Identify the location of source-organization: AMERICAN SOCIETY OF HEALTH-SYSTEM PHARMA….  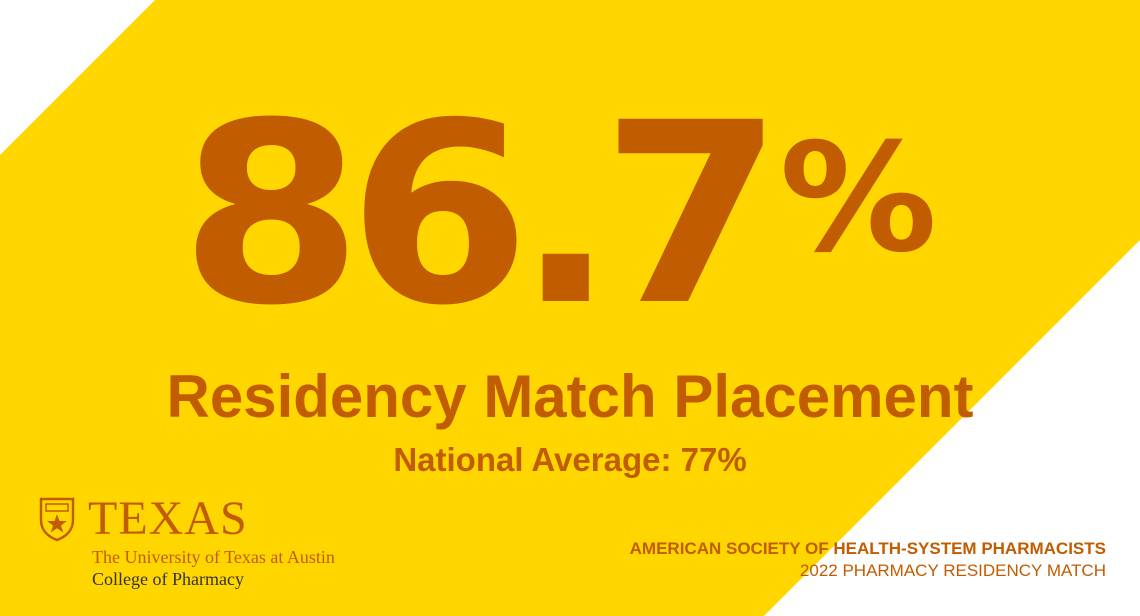
(867, 548).